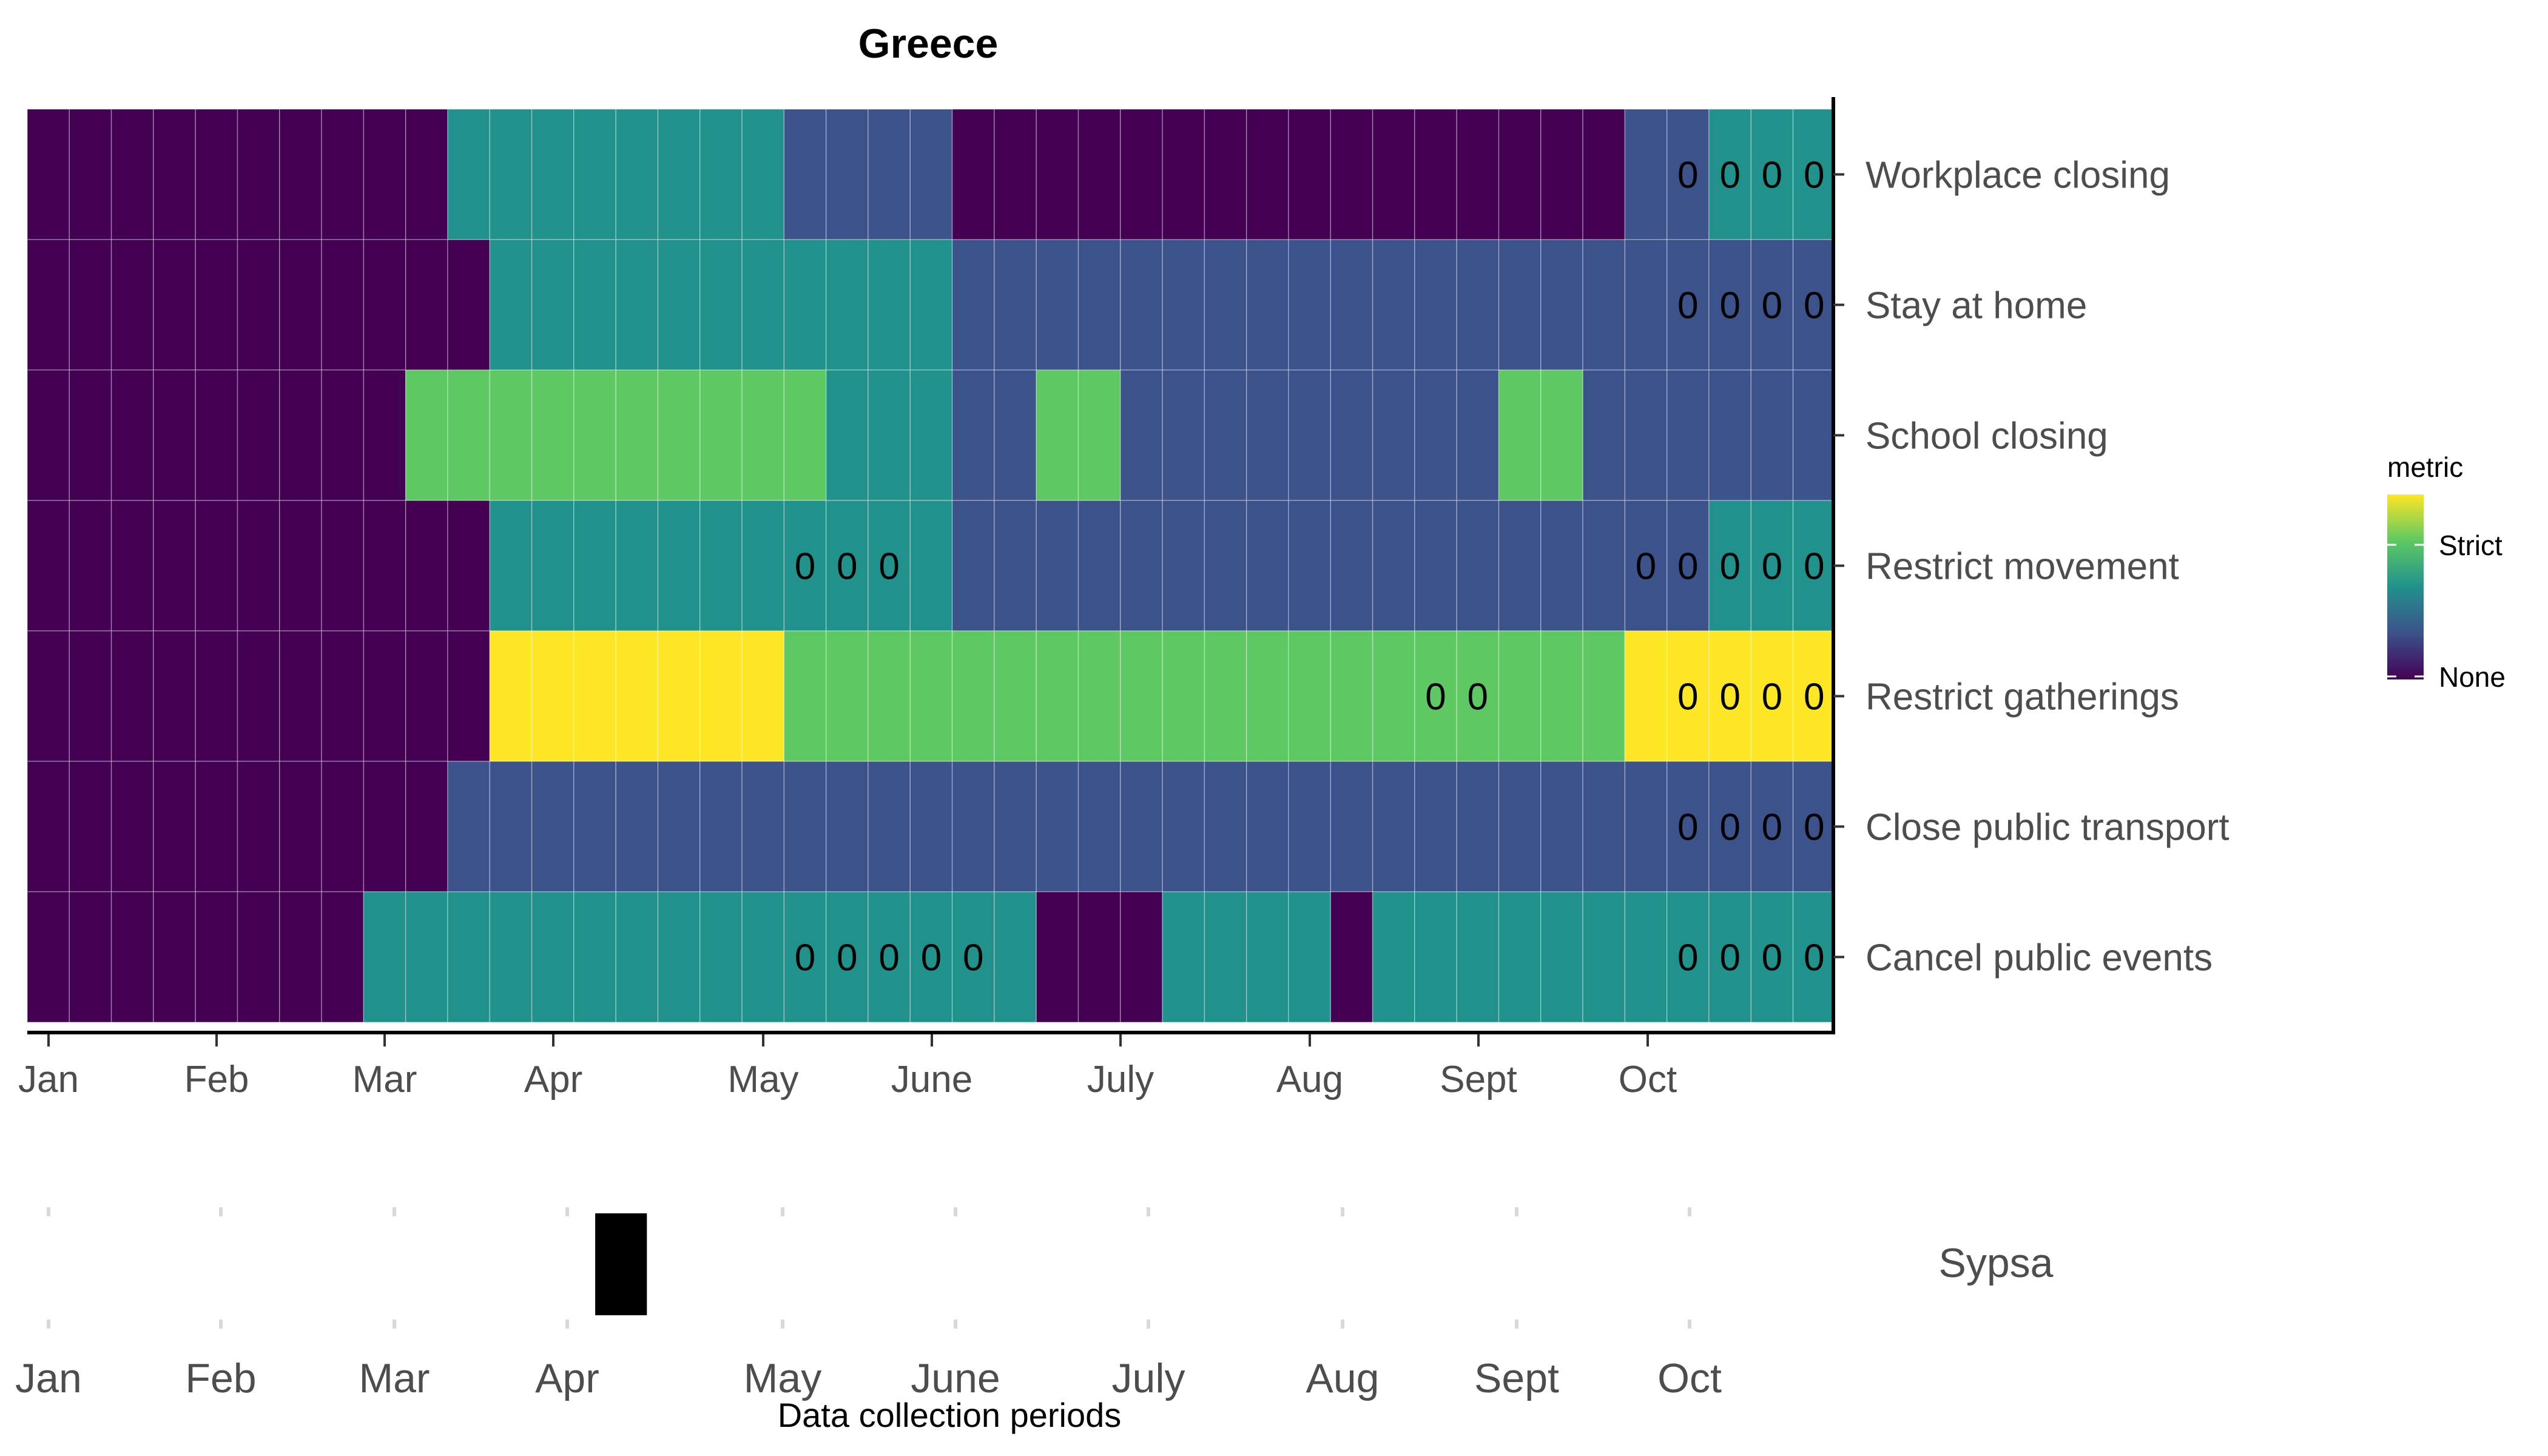 The image size is (2548, 1456). What do you see at coordinates (2039, 958) in the screenshot?
I see `row-label: Cancel public events` at bounding box center [2039, 958].